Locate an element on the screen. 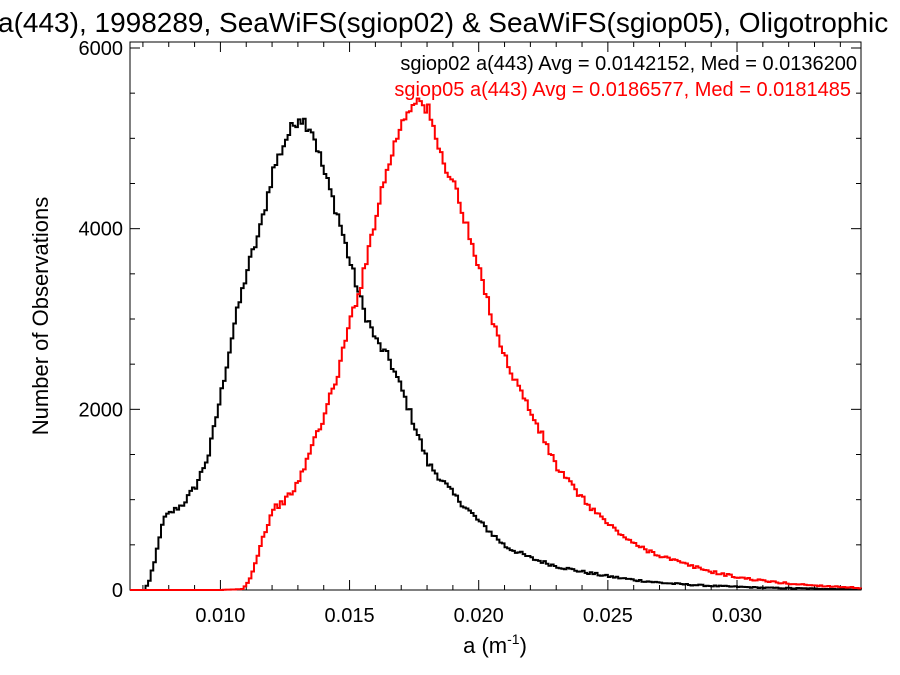  x-tick-label: 0.015 is located at coordinates (350, 616).